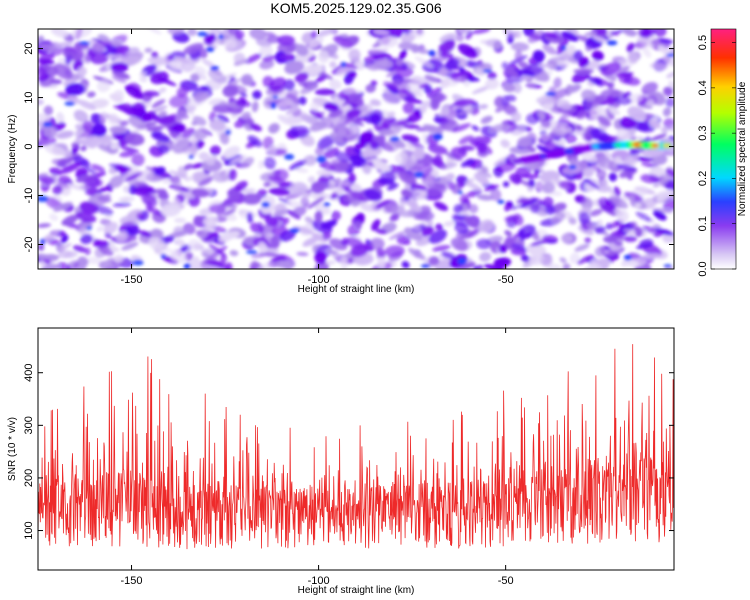 The image size is (750, 600). What do you see at coordinates (703, 178) in the screenshot?
I see `colorbar-tick-label: 0.2` at bounding box center [703, 178].